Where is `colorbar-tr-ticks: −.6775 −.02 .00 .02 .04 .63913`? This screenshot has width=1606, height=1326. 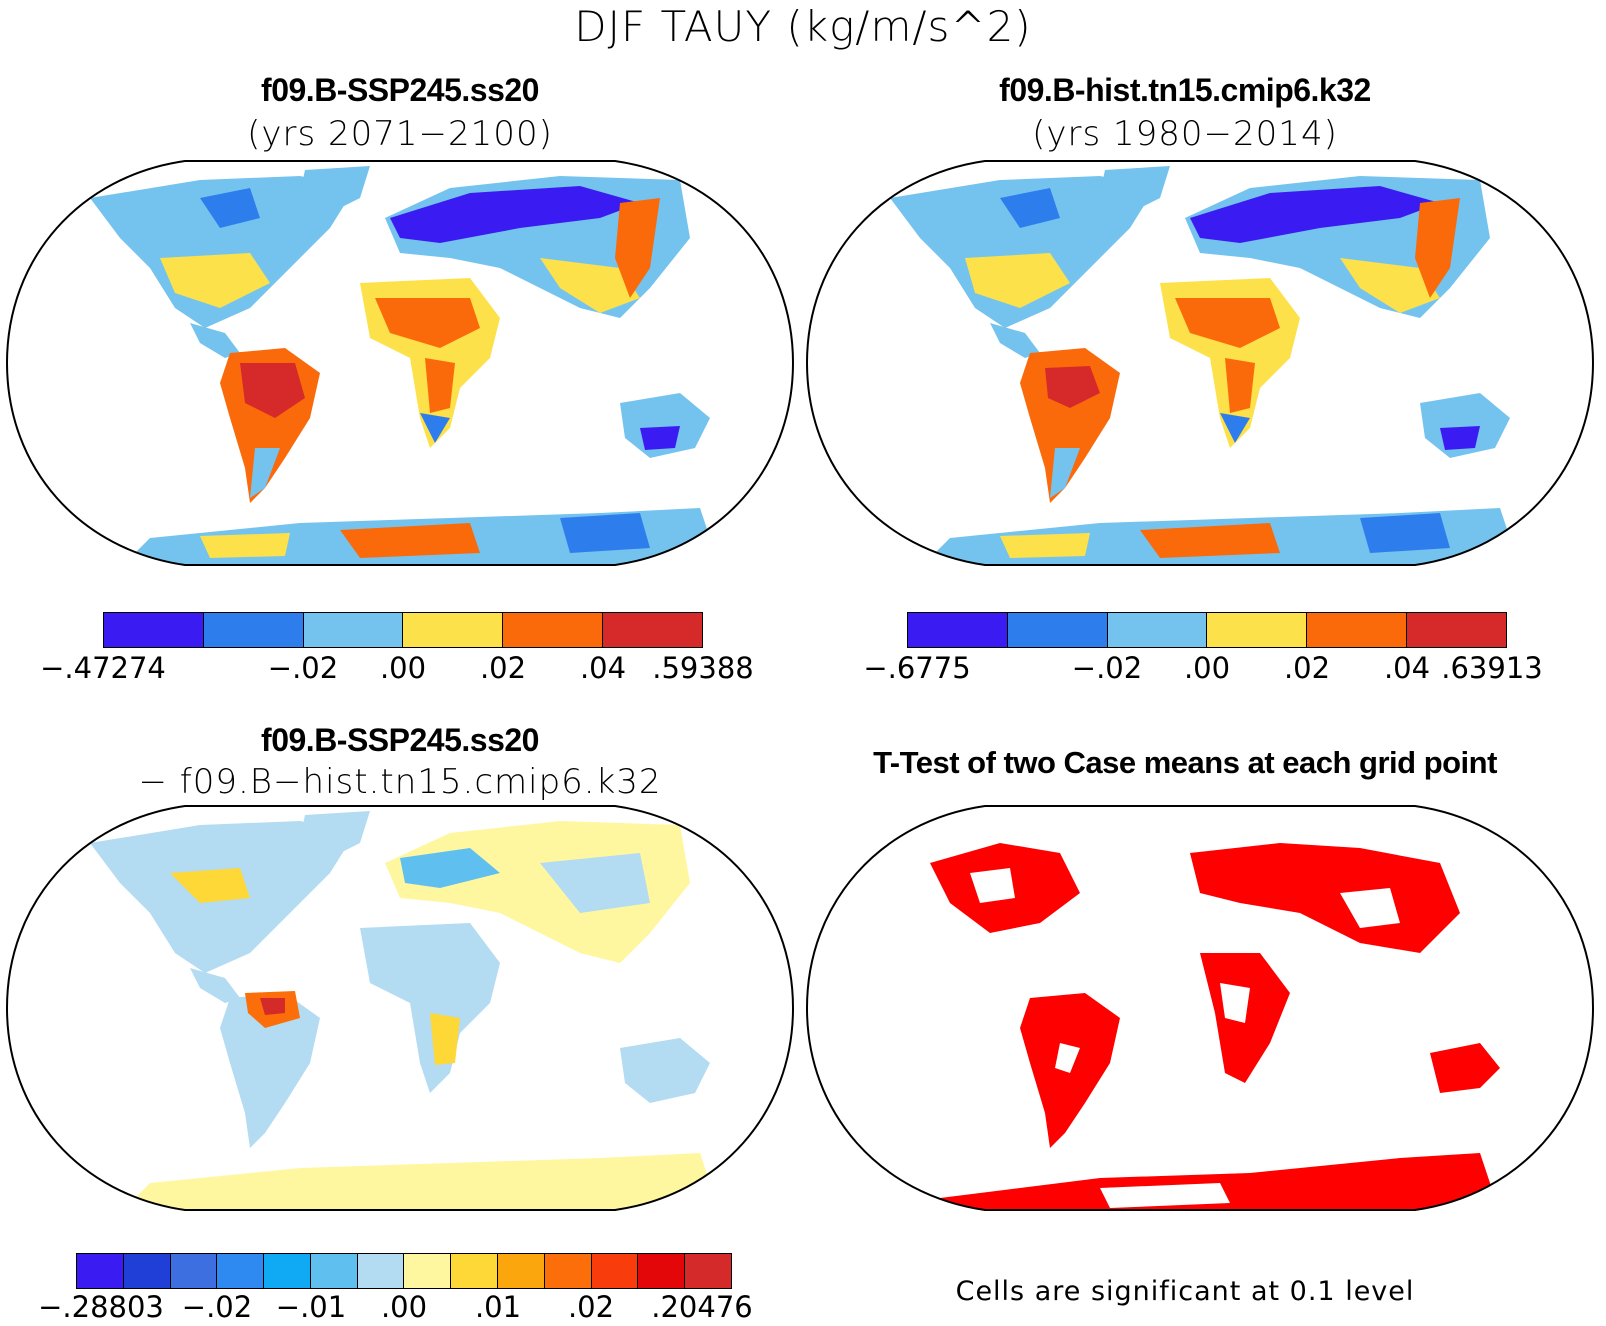
colorbar-tr-ticks: −.6775 −.02 .00 .02 .04 .63913 is located at coordinates (1202, 669).